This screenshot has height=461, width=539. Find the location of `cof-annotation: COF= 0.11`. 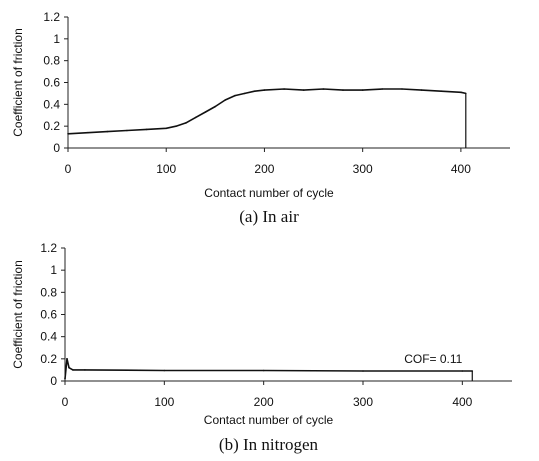

cof-annotation: COF= 0.11 is located at coordinates (433, 359).